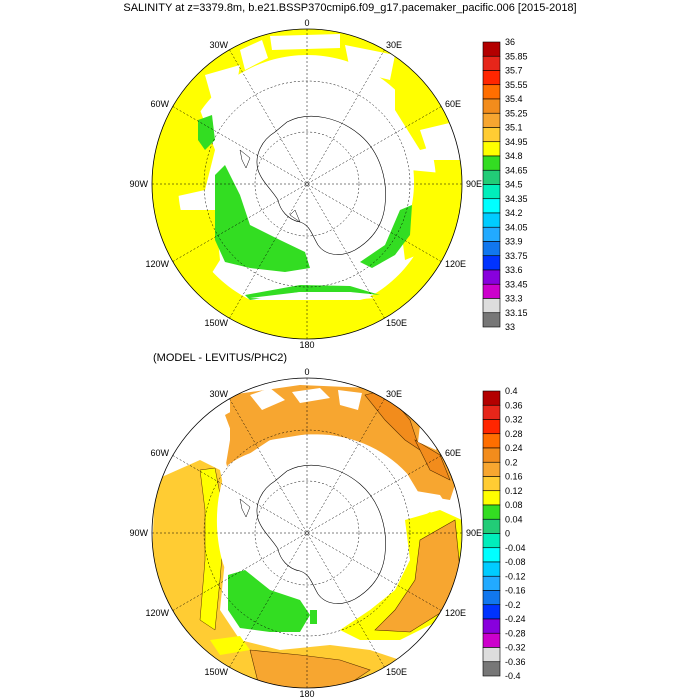  Describe the element at coordinates (455, 613) in the screenshot. I see `bot-lon-120e: 120E` at that location.